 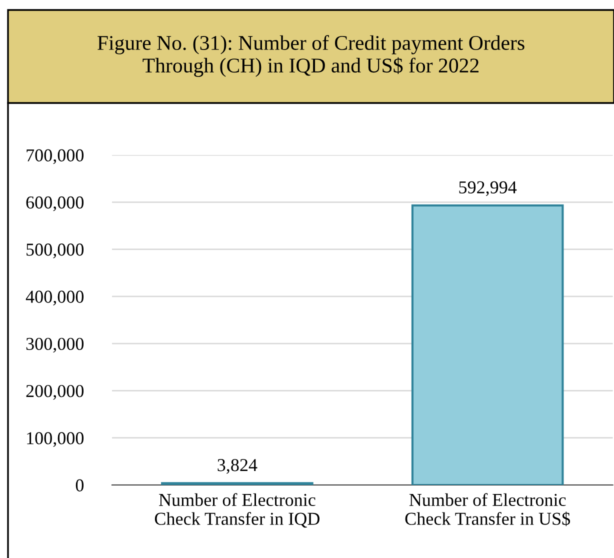 What do you see at coordinates (55, 439) in the screenshot?
I see `y-tick-label: 100,000` at bounding box center [55, 439].